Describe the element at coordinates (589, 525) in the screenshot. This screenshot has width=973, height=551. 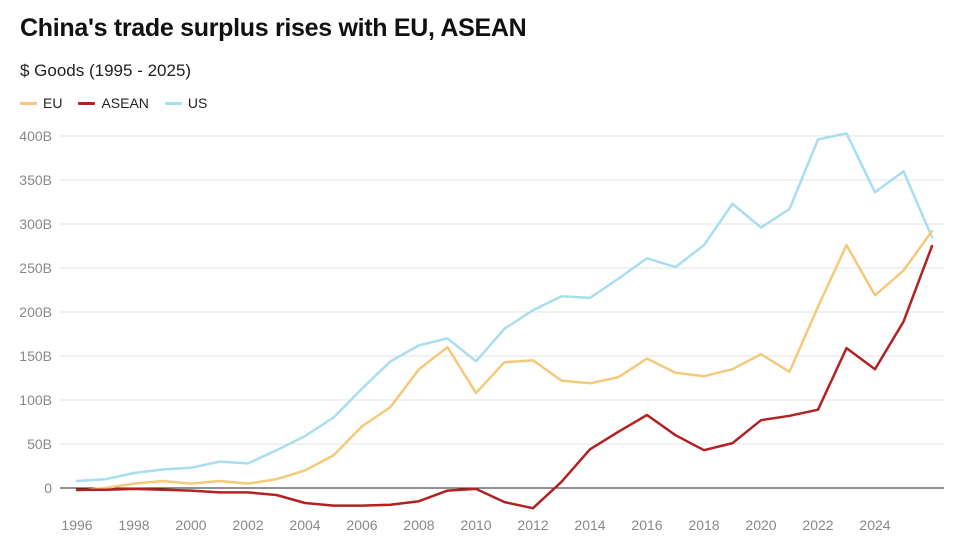
I see `x-tick-label: 2014` at that location.